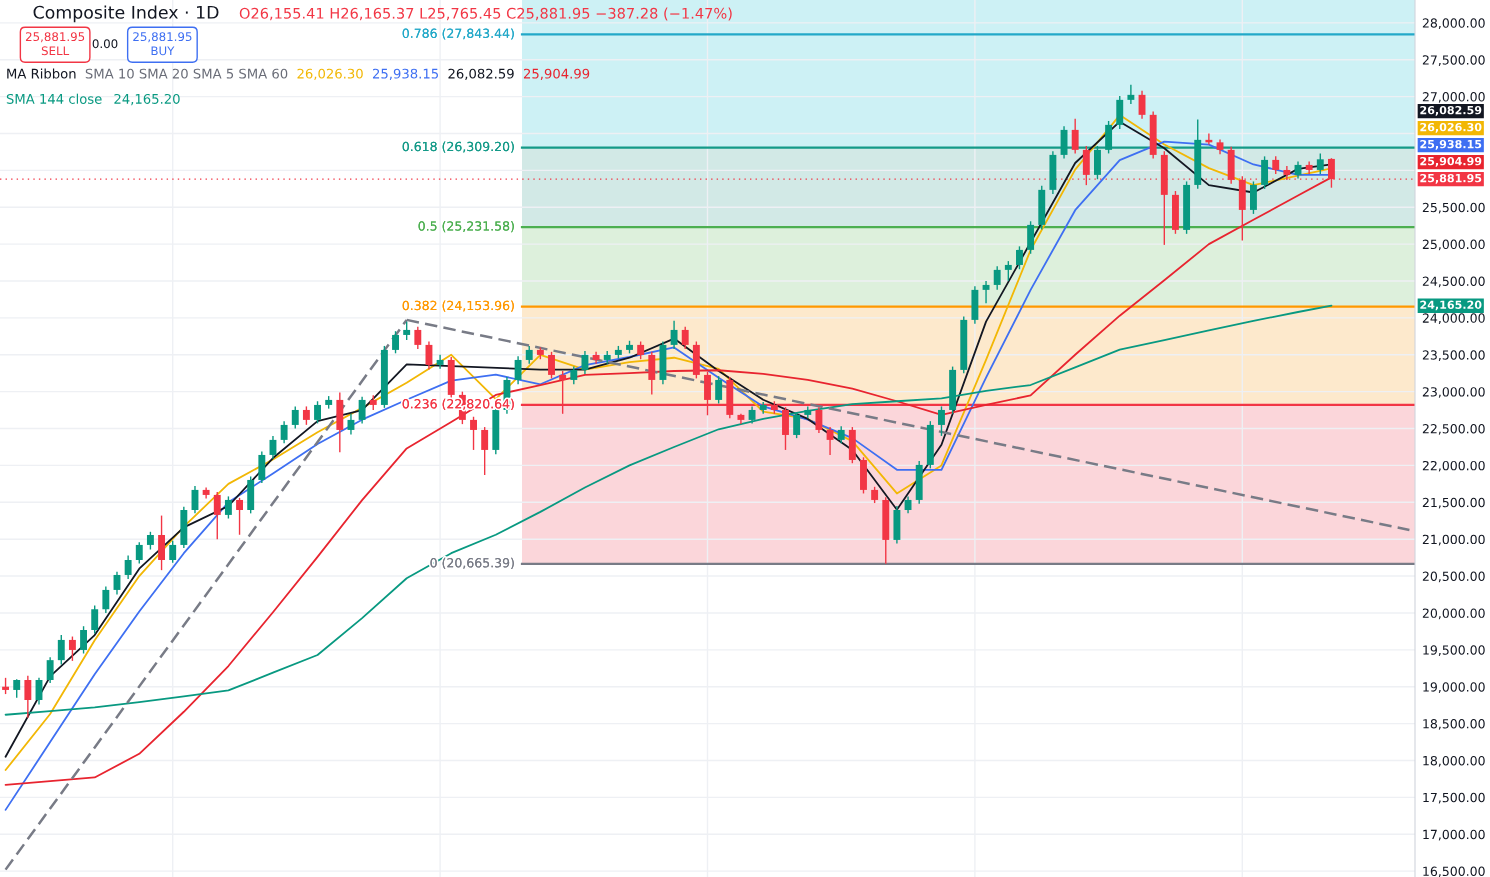 The width and height of the screenshot is (1490, 877). I want to click on y-tick-label: 17,000.00, so click(1454, 835).